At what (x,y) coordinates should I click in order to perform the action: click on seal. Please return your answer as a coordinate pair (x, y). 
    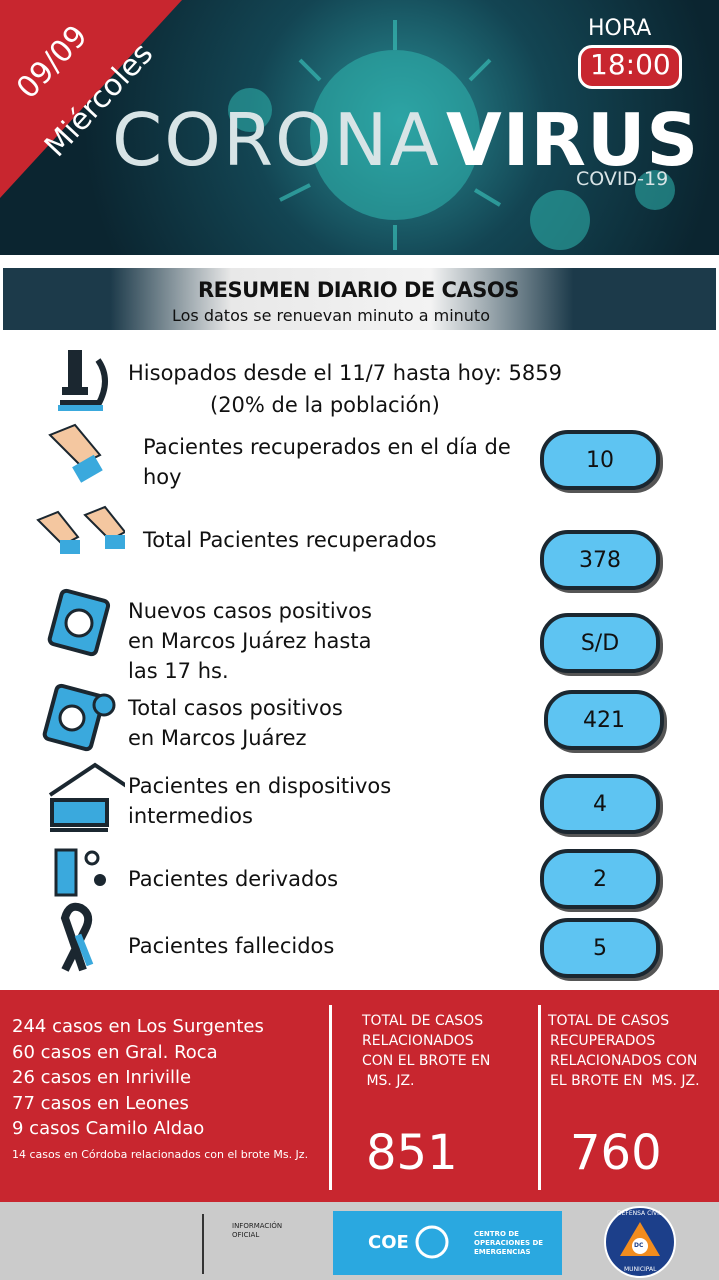
    Looking at the image, I should click on (640, 1242).